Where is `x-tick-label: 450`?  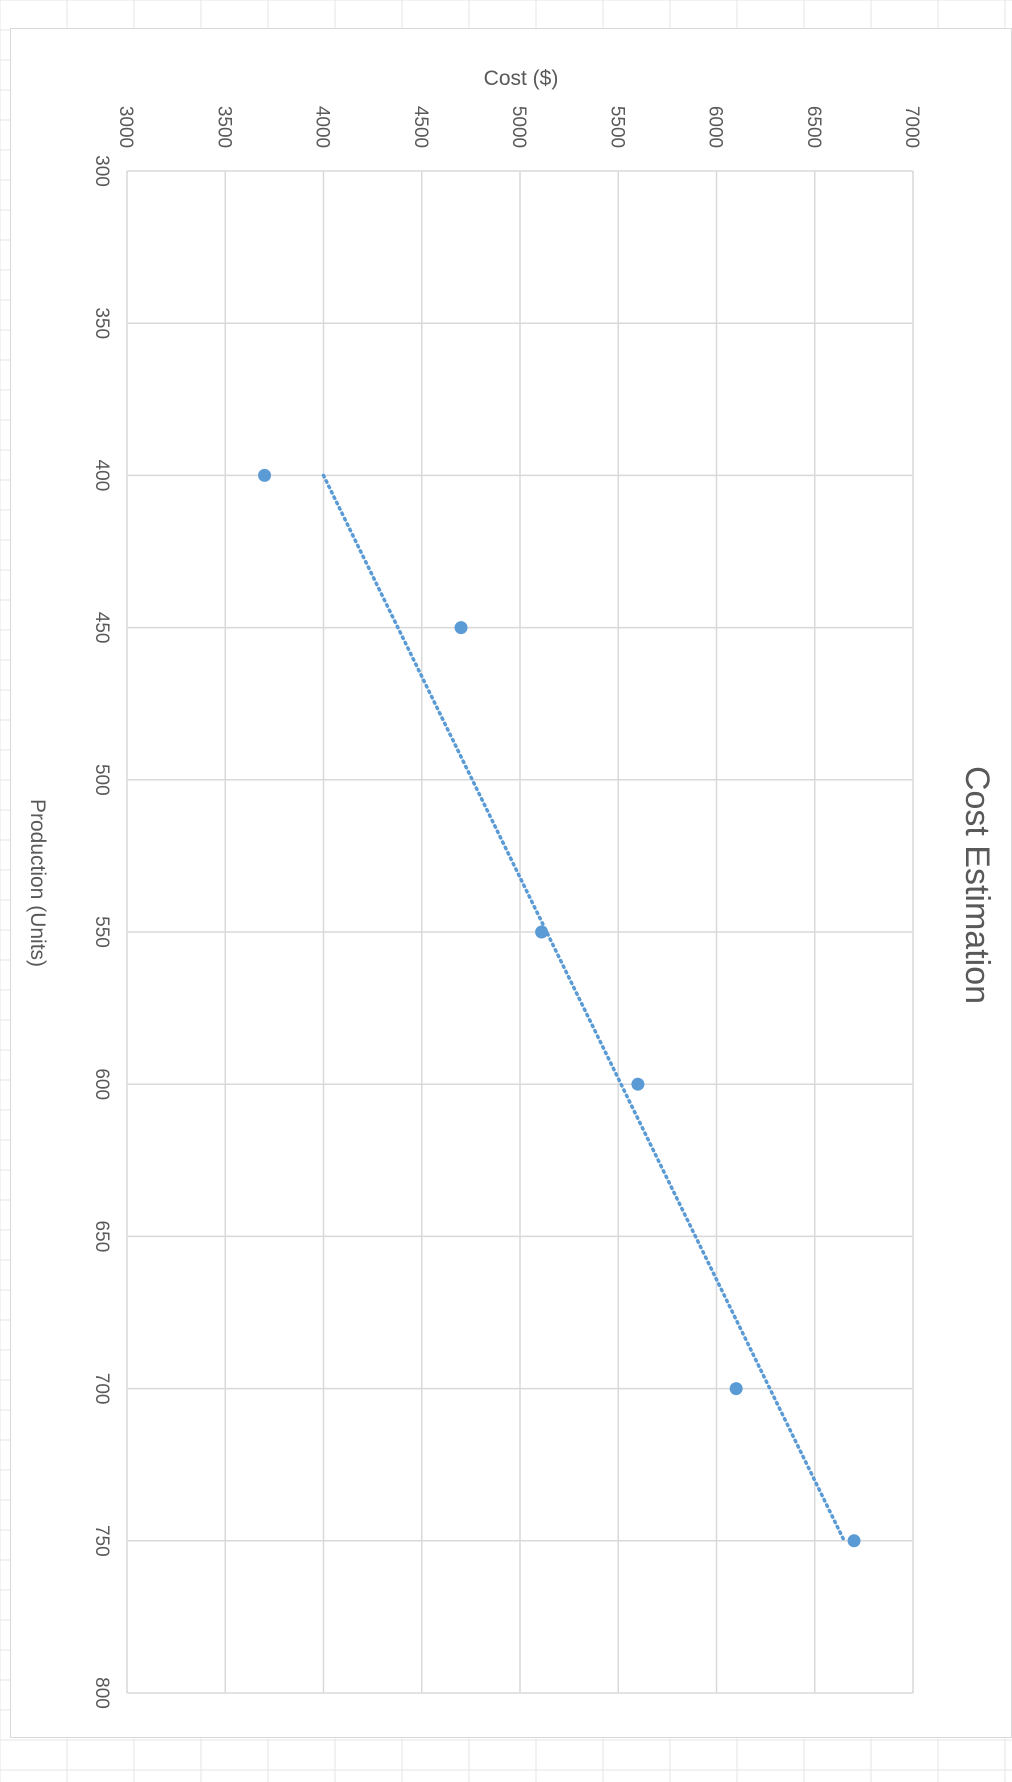
x-tick-label: 450 is located at coordinates (101, 628).